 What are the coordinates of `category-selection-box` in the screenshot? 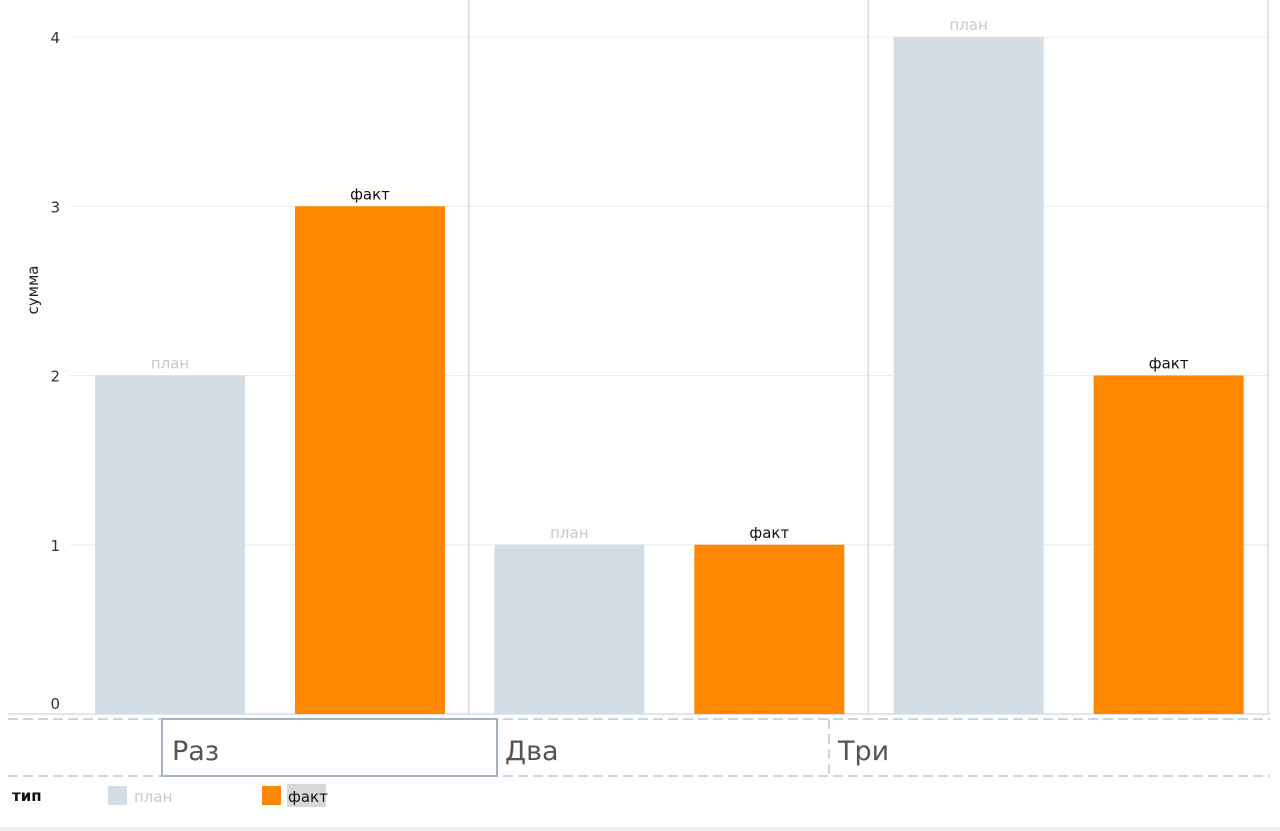 It's located at (329, 747).